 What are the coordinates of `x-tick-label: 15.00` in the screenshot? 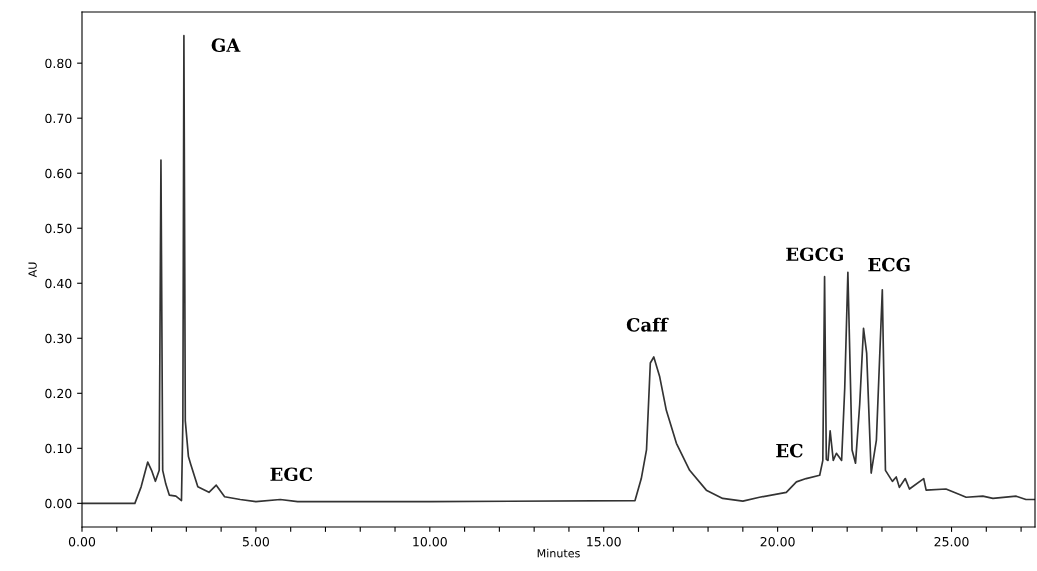 It's located at (604, 541).